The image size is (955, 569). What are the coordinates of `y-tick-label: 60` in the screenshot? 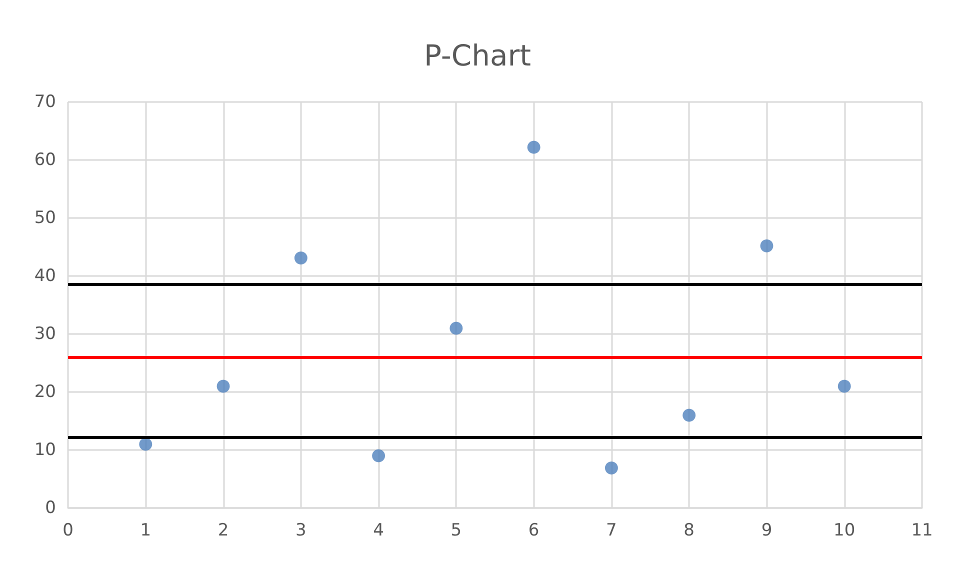 It's located at (45, 160).